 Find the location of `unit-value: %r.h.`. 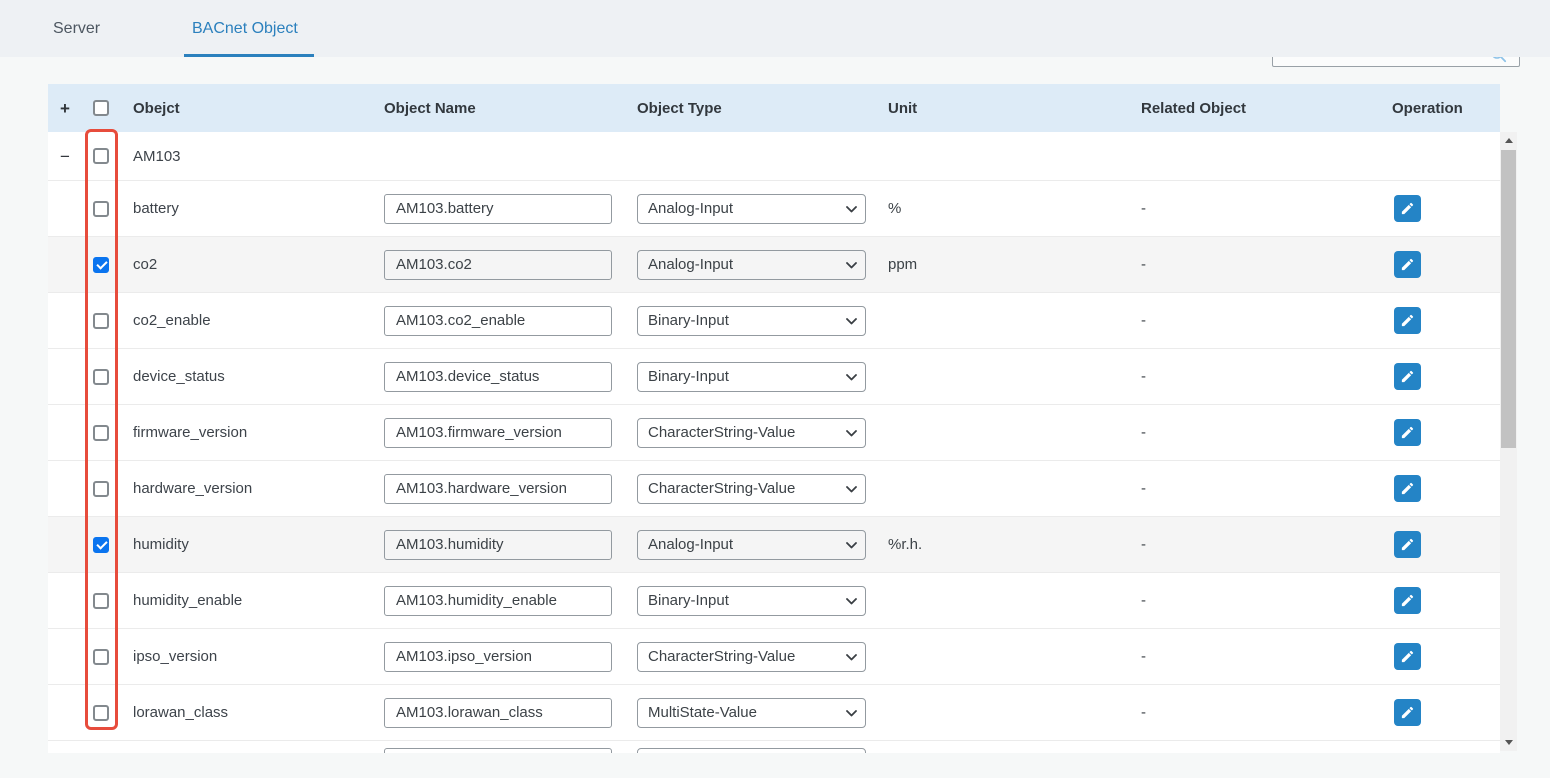

unit-value: %r.h. is located at coordinates (905, 544).